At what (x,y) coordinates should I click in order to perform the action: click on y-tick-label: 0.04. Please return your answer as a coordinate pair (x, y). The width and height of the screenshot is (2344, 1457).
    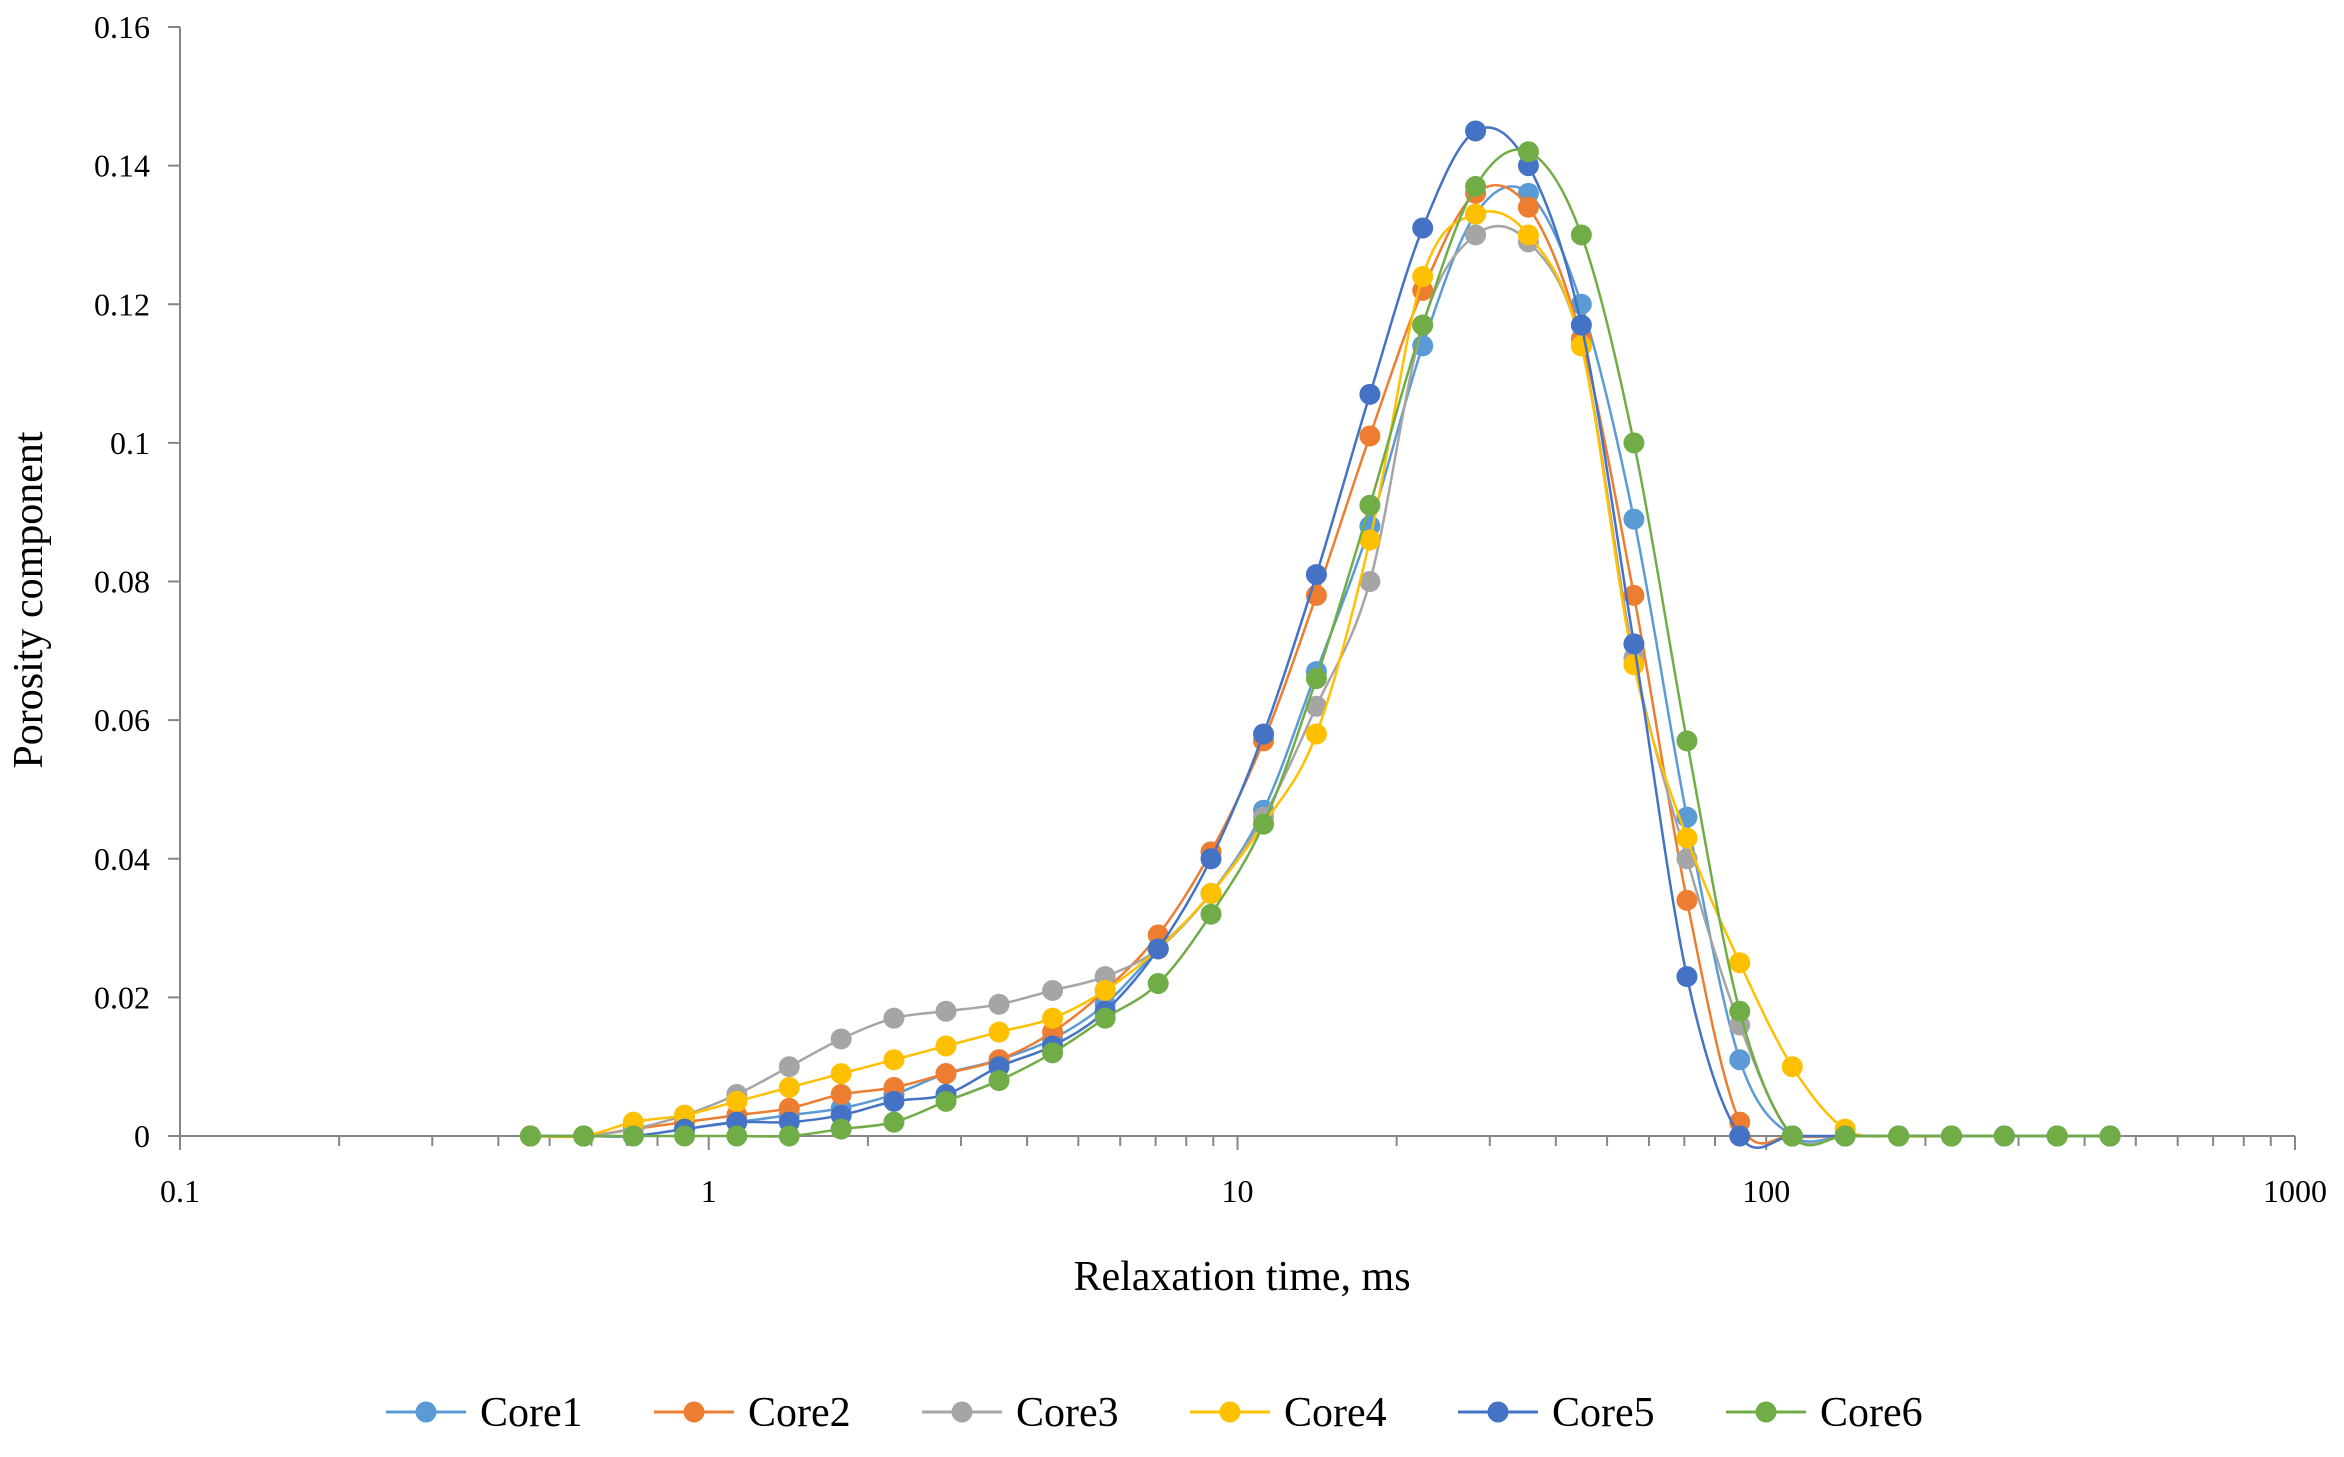
    Looking at the image, I should click on (122, 859).